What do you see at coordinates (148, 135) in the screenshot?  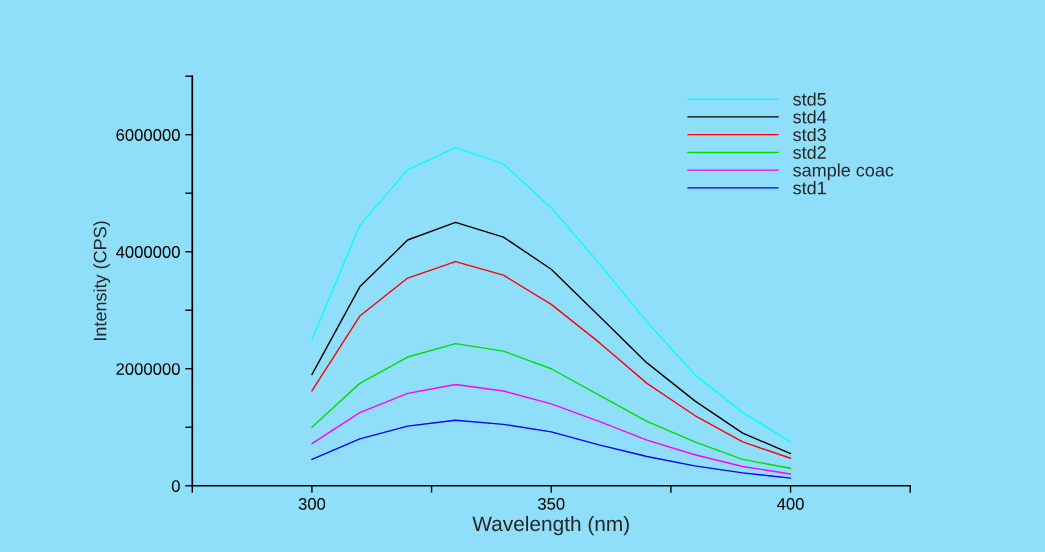 I see `y-tick-label: 6000000` at bounding box center [148, 135].